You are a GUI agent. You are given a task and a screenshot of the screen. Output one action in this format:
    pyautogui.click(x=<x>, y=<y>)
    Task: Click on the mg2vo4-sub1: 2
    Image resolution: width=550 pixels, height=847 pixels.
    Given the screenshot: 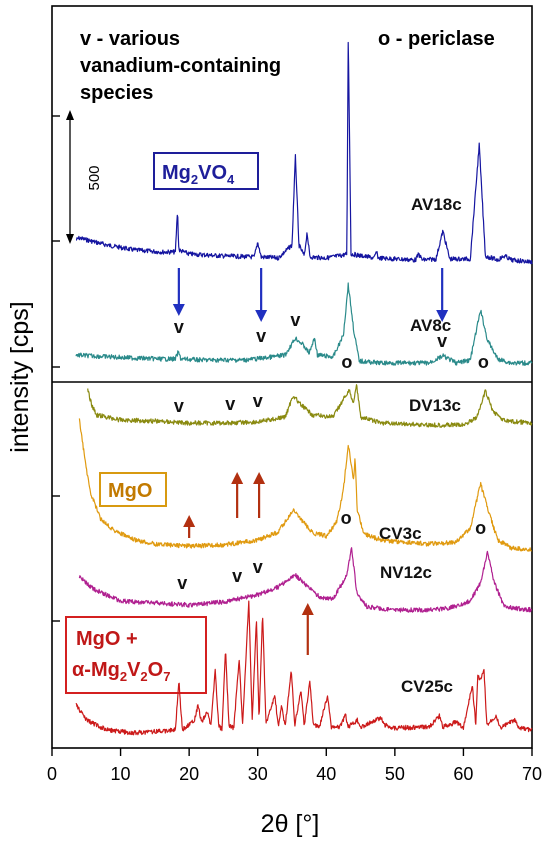 What is the action you would take?
    pyautogui.click(x=194, y=179)
    